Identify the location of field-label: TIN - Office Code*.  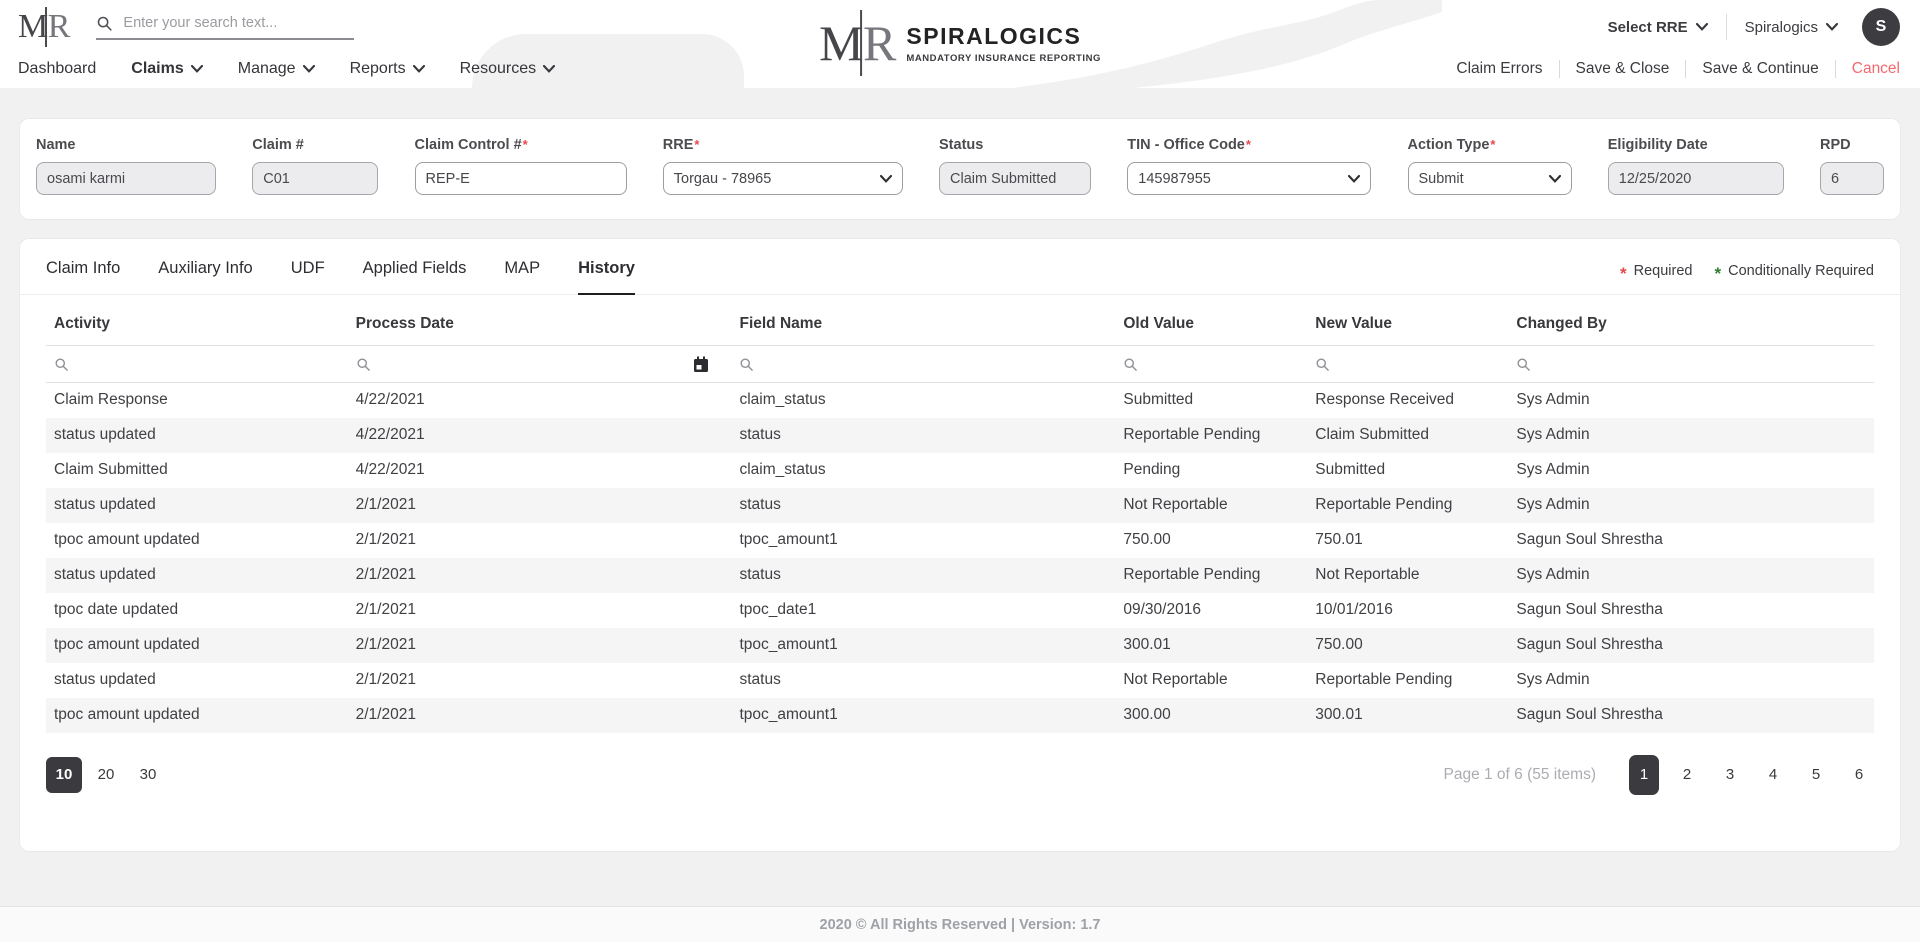
(1249, 145).